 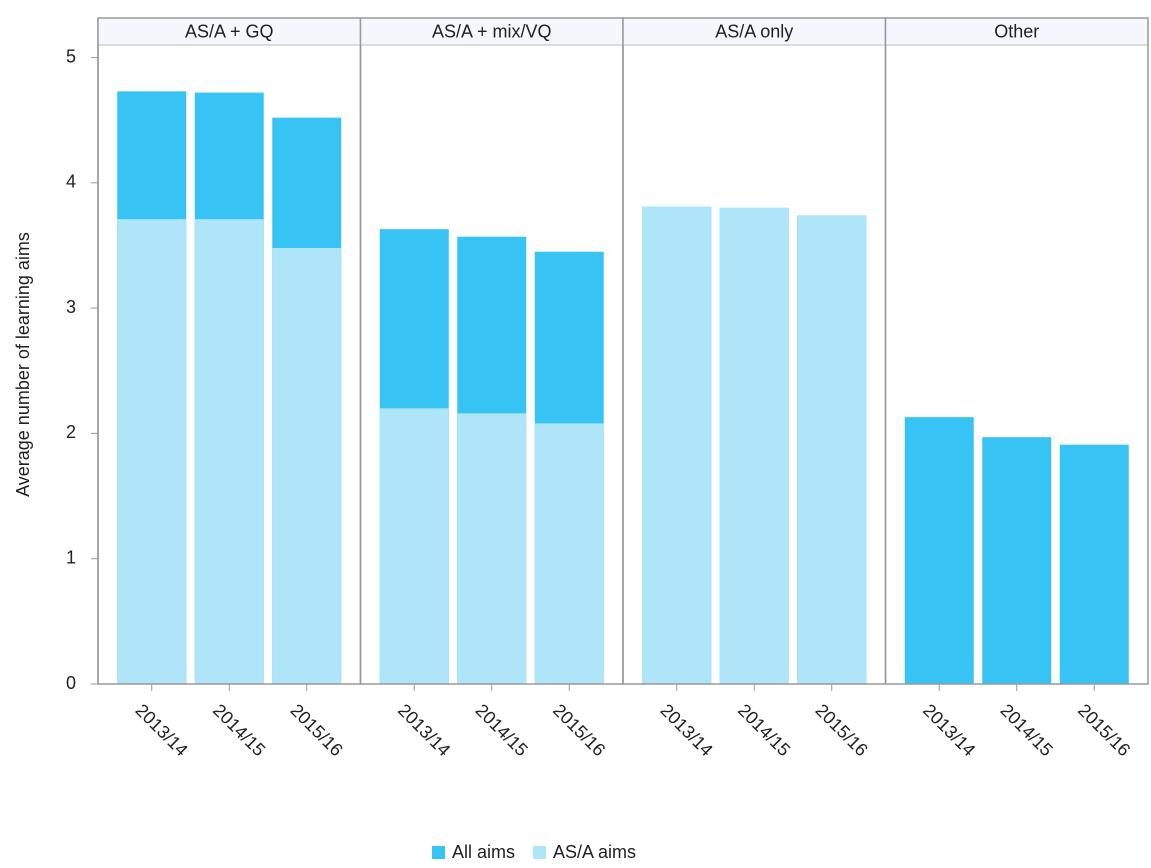 I want to click on legend-label: All aims, so click(x=483, y=852).